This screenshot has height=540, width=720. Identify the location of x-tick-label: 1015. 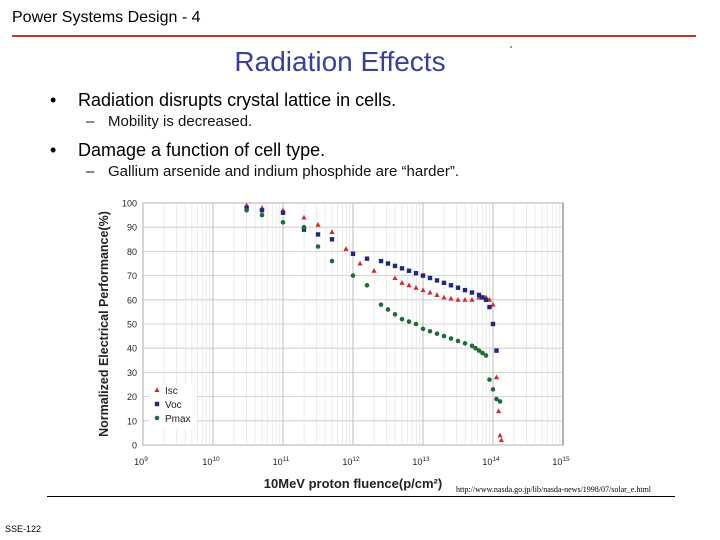
(561, 461).